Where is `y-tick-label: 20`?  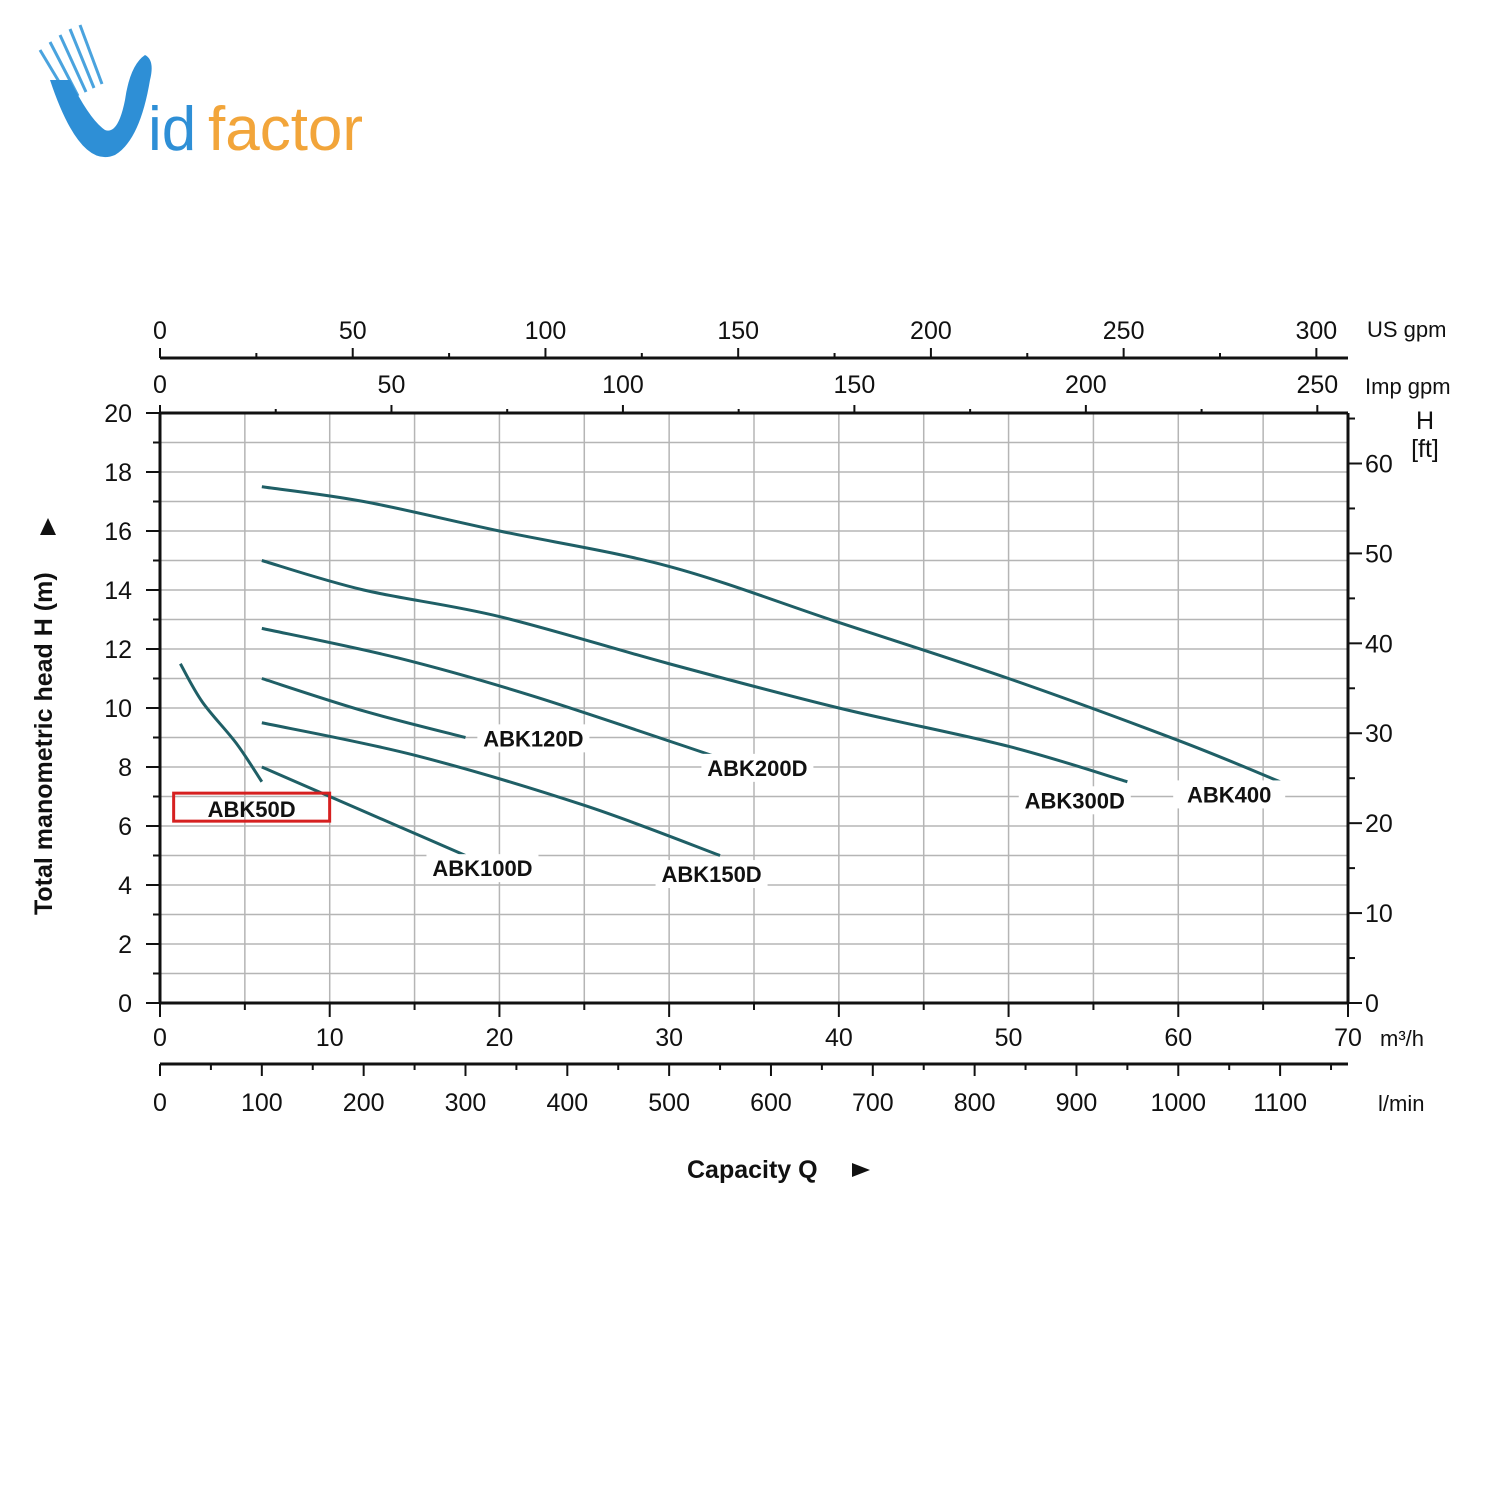
y-tick-label: 20 is located at coordinates (118, 414).